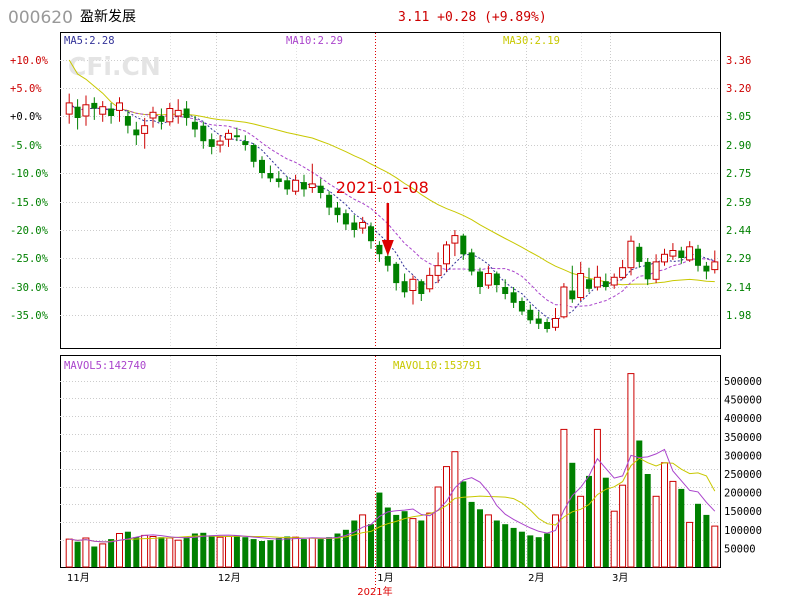 The image size is (800, 600). I want to click on mavol5-line, so click(392, 495).